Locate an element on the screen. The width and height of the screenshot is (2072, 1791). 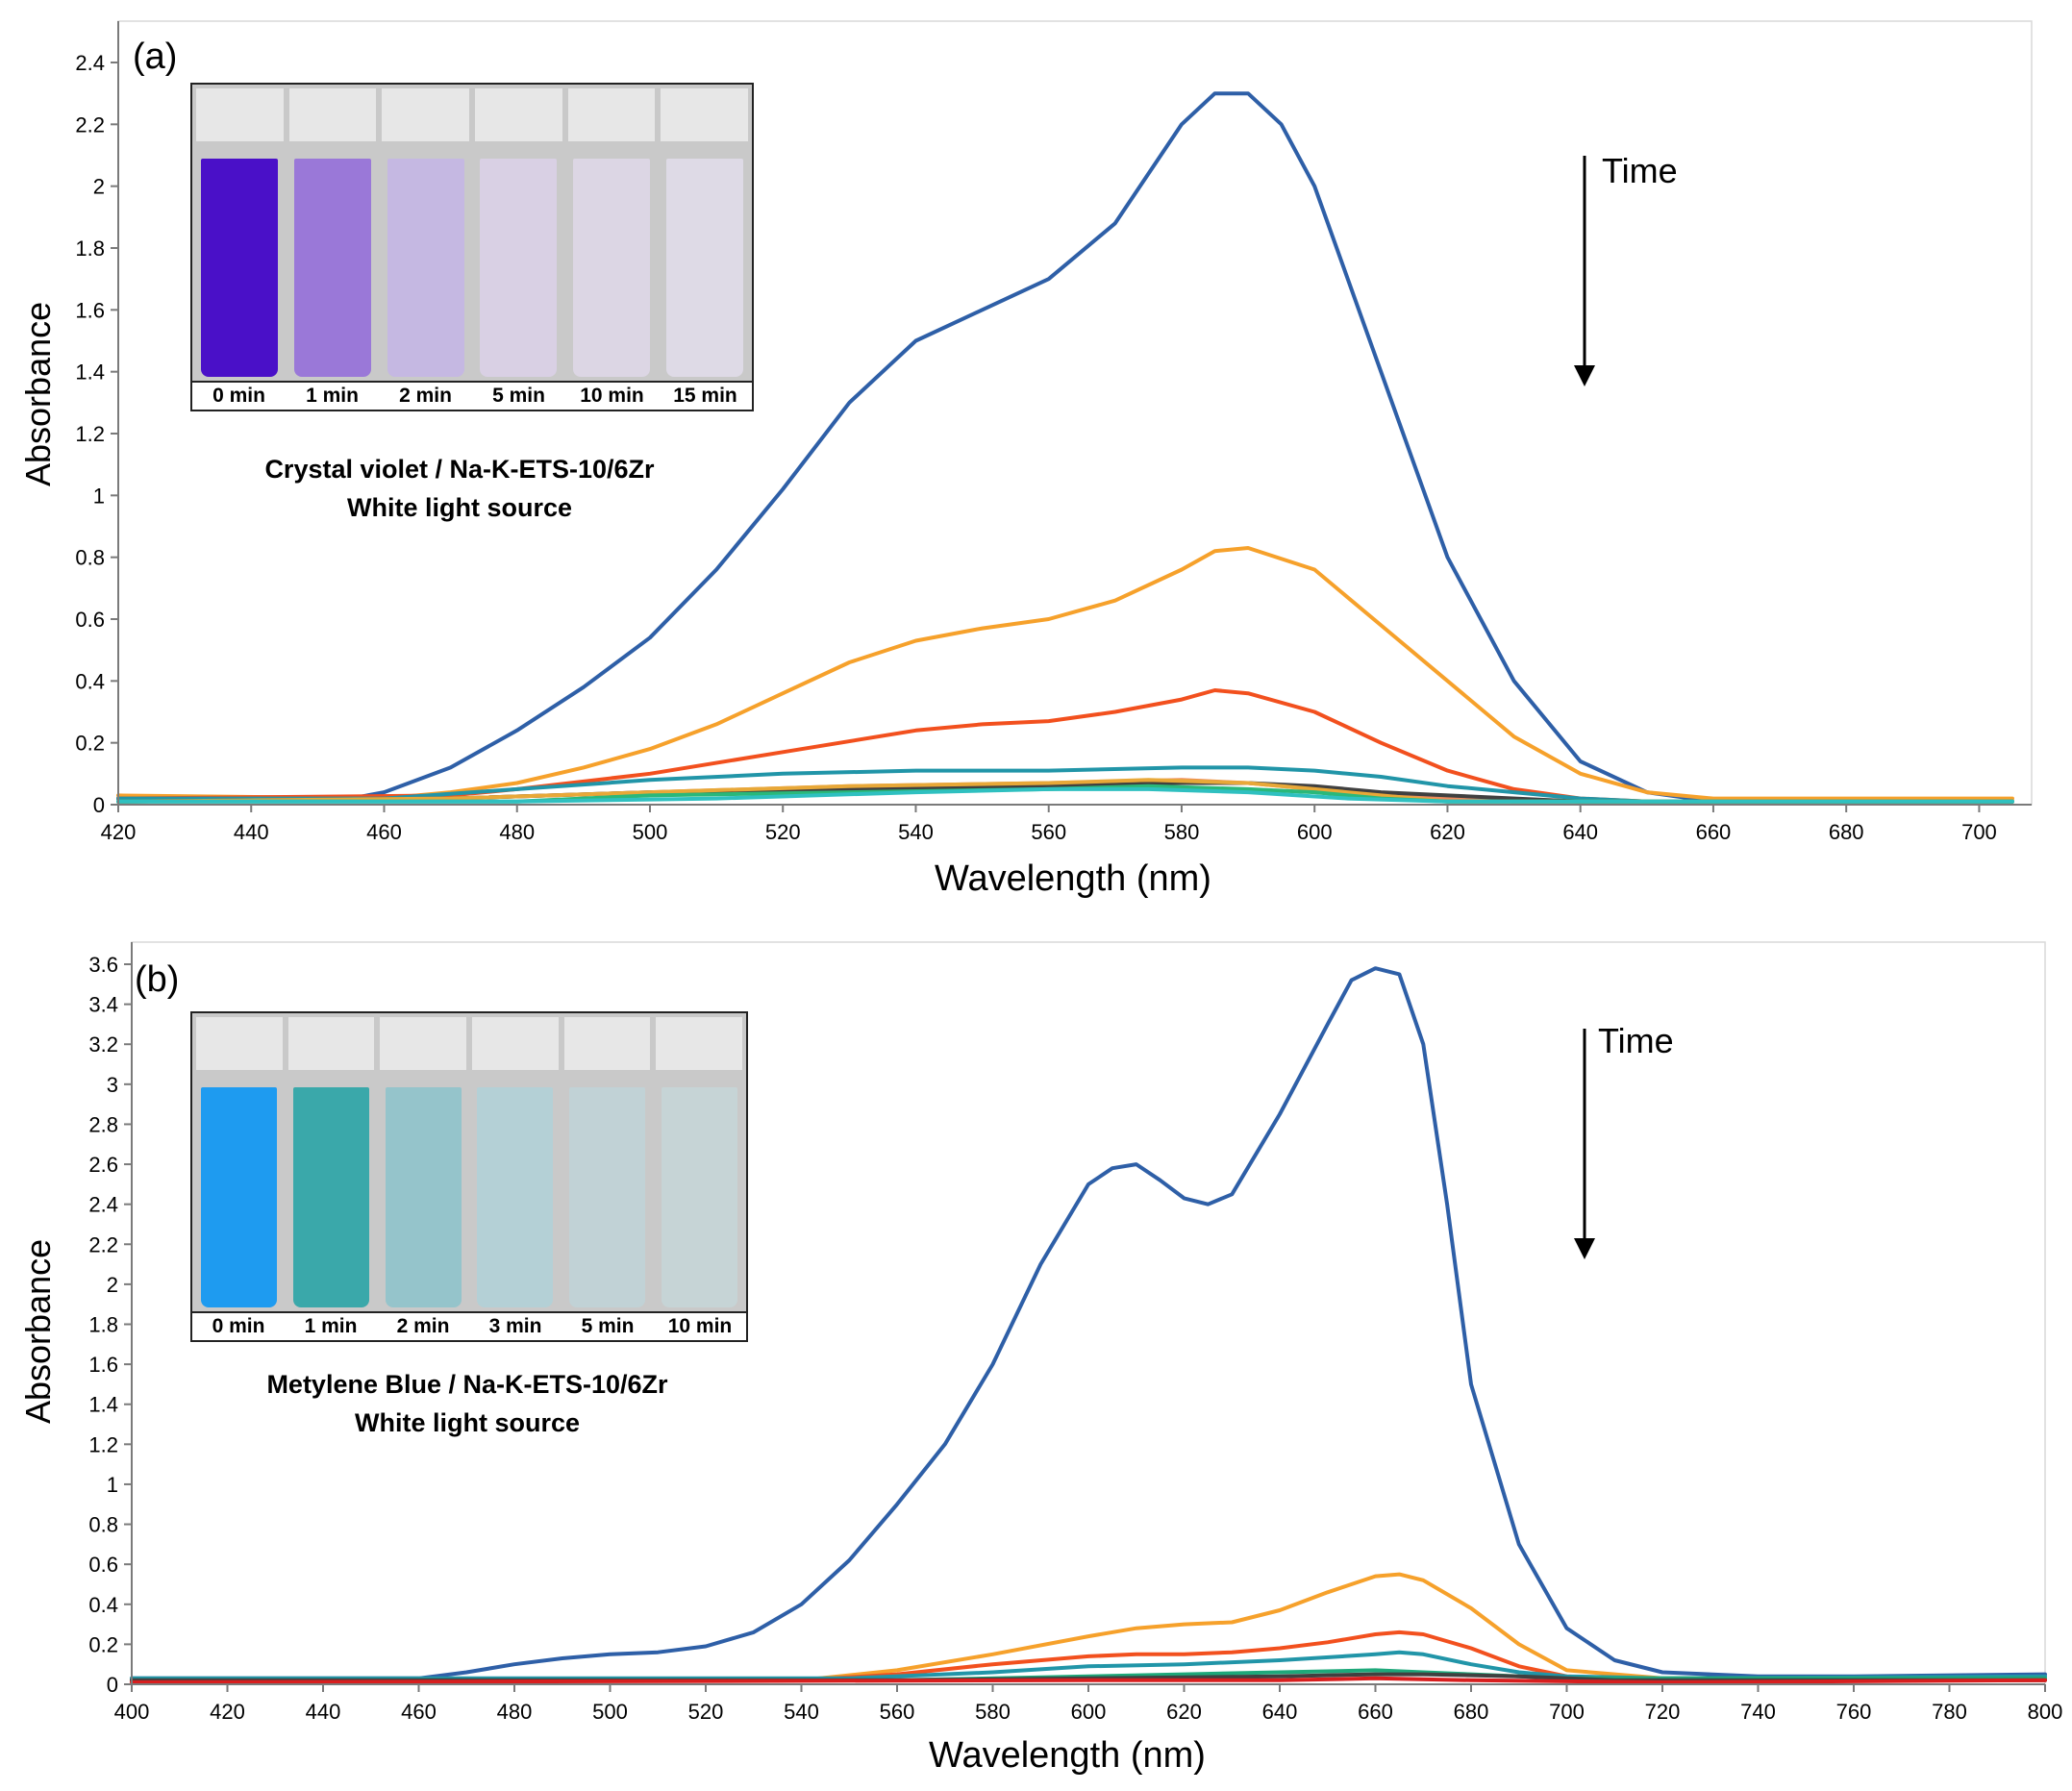
y-tick-label: 3.6 is located at coordinates (103, 965).